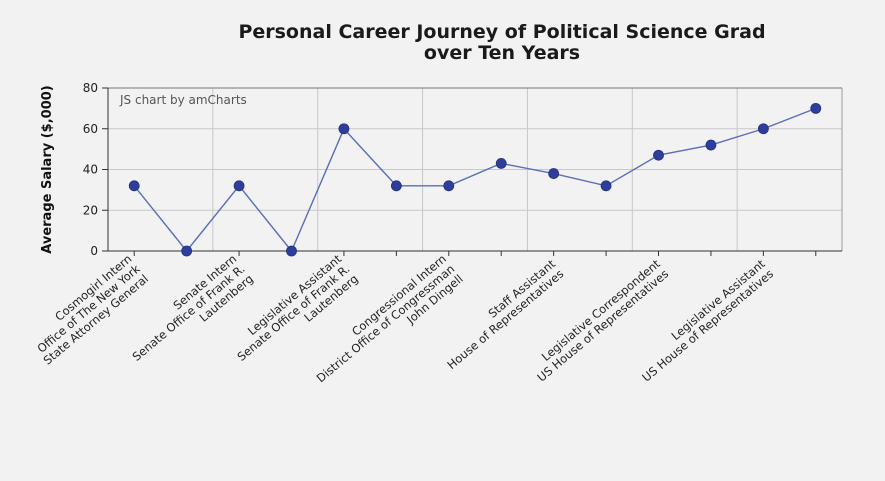 The image size is (885, 481). What do you see at coordinates (88, 308) in the screenshot?
I see `x-category-label-line: Office of The New York` at bounding box center [88, 308].